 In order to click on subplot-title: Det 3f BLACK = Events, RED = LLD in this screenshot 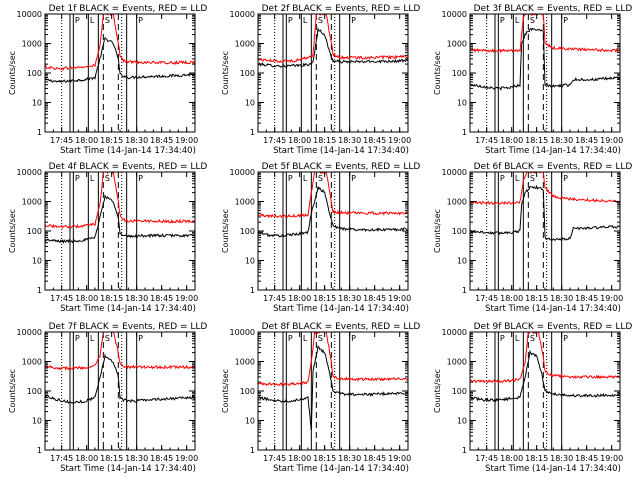, I will do `click(553, 9)`.